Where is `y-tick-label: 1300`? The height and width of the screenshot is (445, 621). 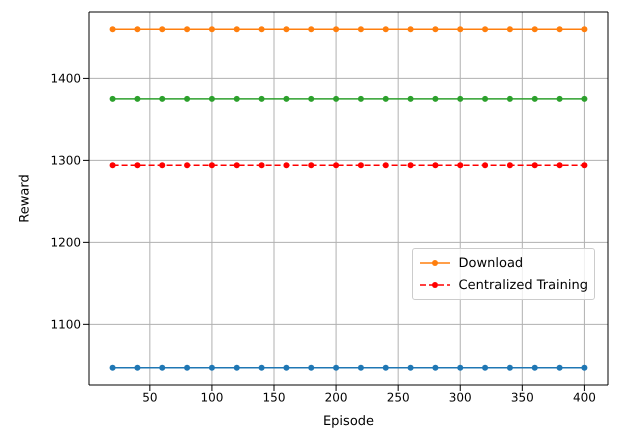
y-tick-label: 1300 is located at coordinates (65, 161).